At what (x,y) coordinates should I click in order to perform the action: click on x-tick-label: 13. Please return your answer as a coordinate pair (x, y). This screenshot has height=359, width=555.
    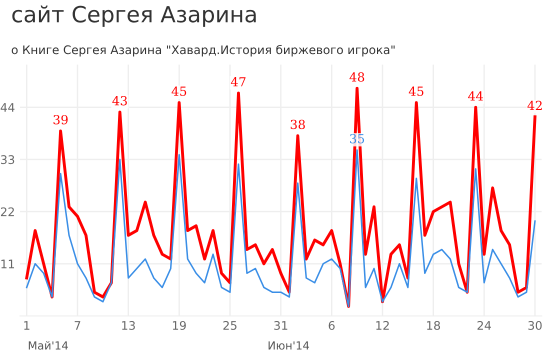
    Looking at the image, I should click on (128, 325).